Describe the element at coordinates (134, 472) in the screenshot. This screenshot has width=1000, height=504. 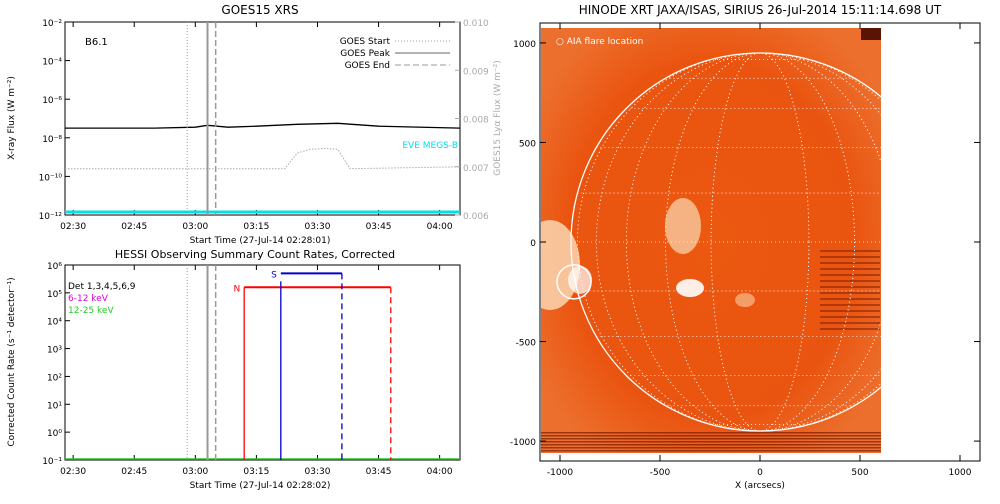
I see `hessi-xtick-label: 02:45` at that location.